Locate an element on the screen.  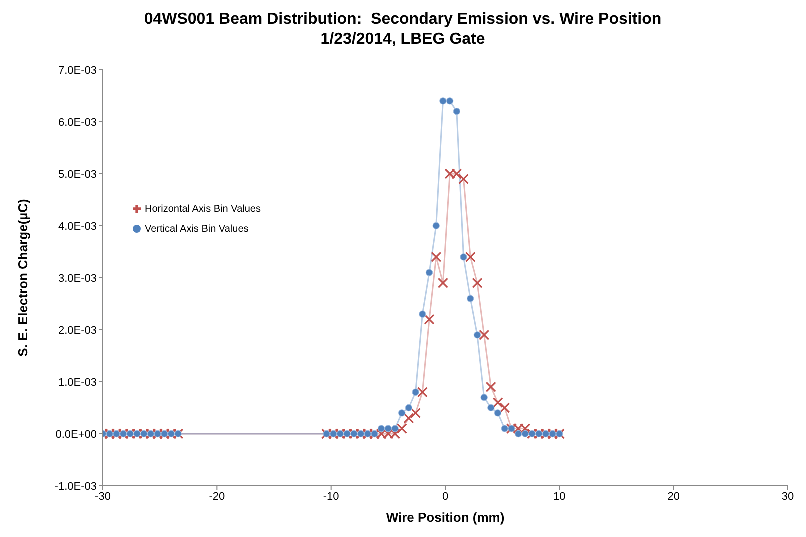
y-tick-label: 0.0E+00 is located at coordinates (76, 434).